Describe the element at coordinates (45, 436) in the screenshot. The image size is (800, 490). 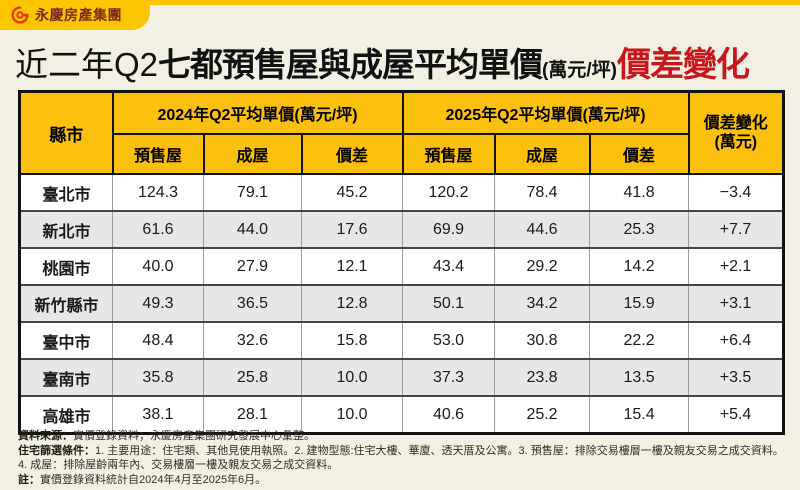
I see `note-source-label: 資料來源：` at that location.